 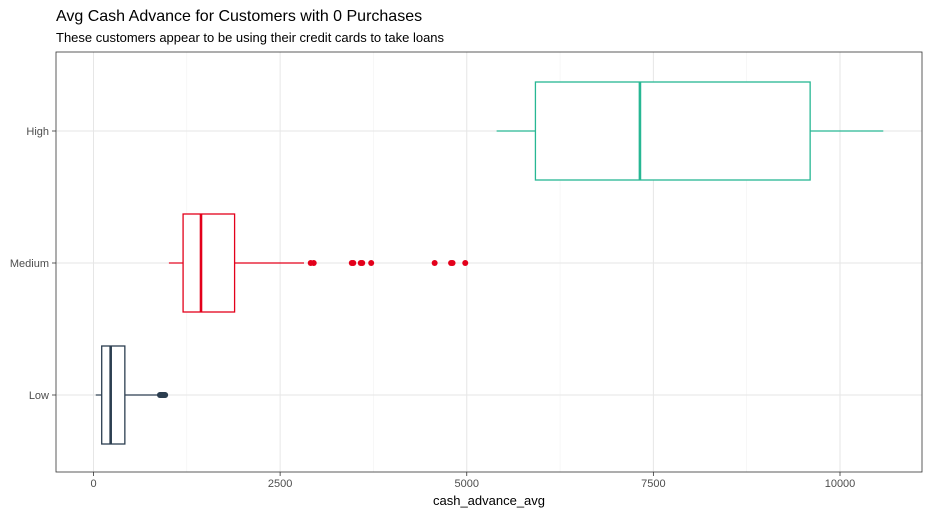 I want to click on box-low, so click(x=113, y=395).